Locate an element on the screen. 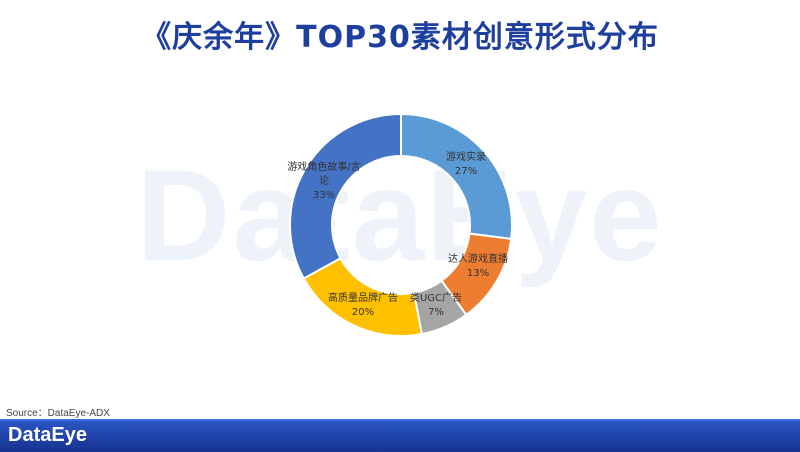 The height and width of the screenshot is (452, 800). source-note: Source：DataEye-ADX is located at coordinates (58, 413).